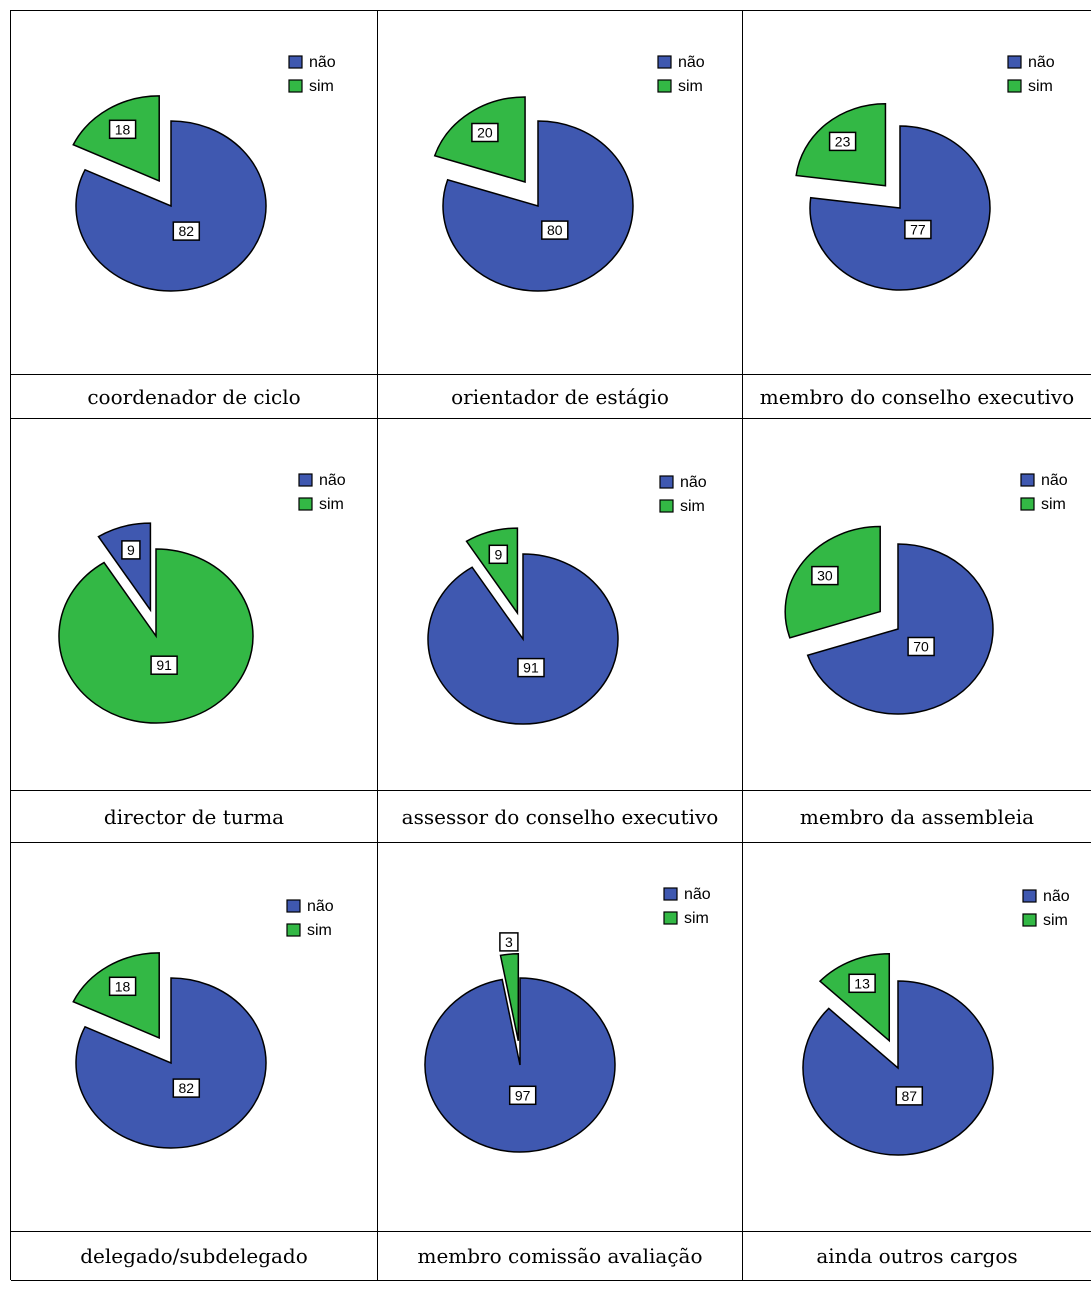 This screenshot has height=1290, width=1091. I want to click on caption-3: membro do conselho executivo, so click(917, 397).